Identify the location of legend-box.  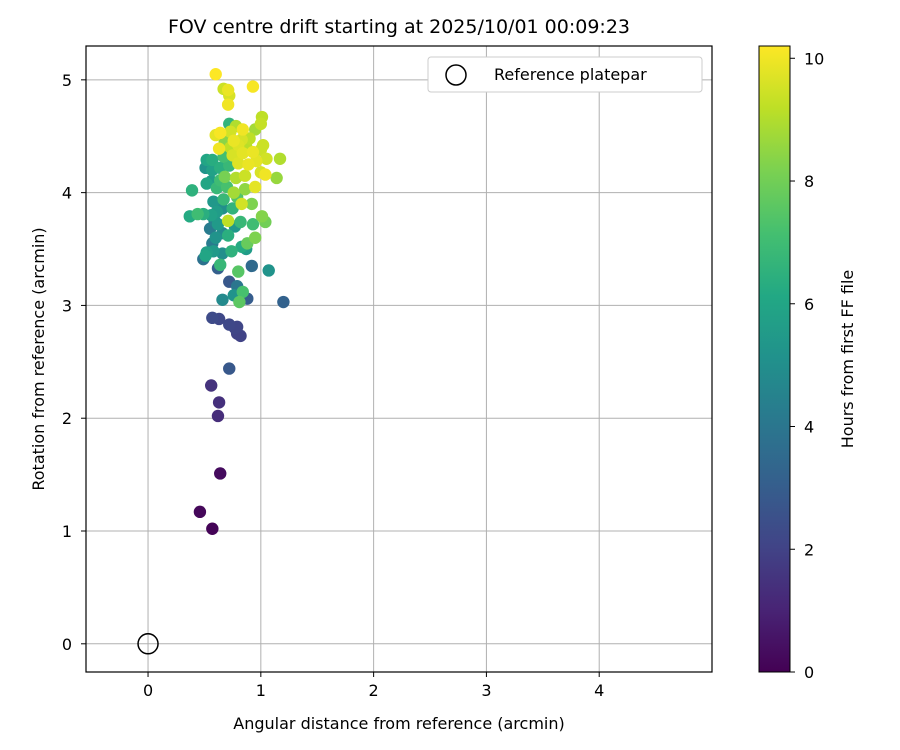
(565, 74).